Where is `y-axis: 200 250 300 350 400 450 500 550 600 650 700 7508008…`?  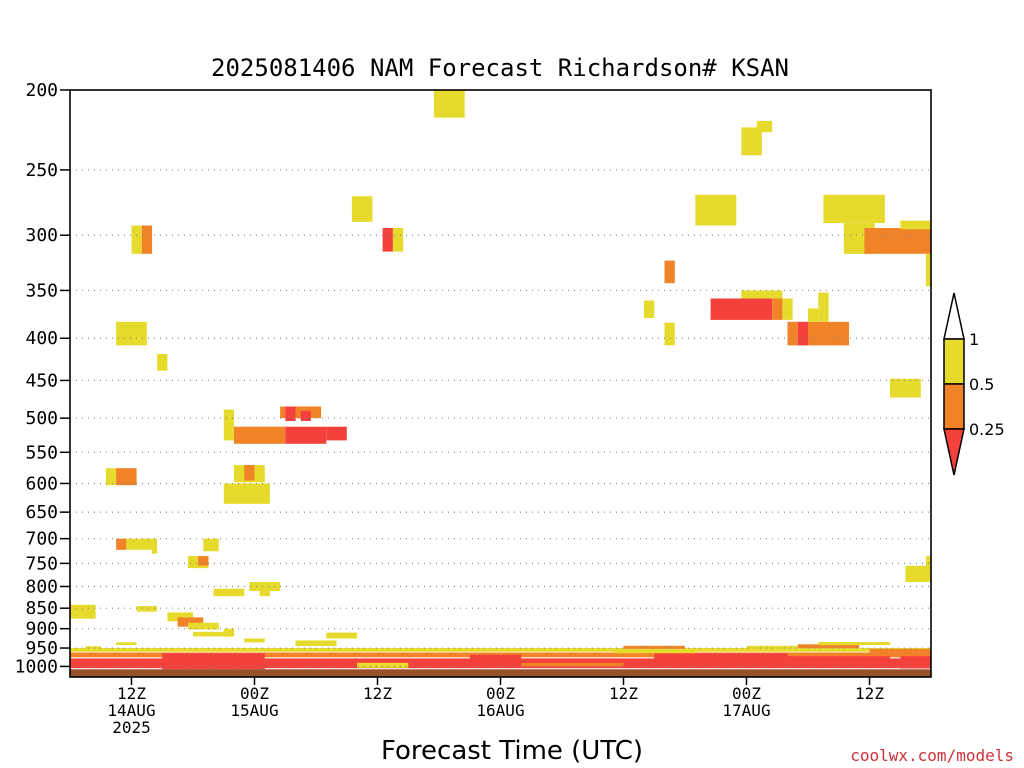 y-axis: 200 250 300 350 400 450 500 550 600 650 700 7508008… is located at coordinates (42, 378).